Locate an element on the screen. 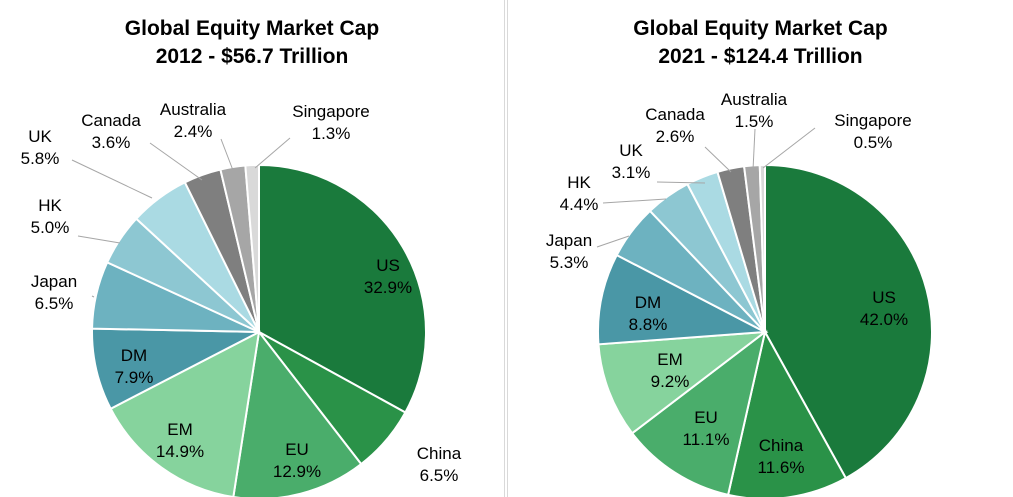 This screenshot has width=1013, height=497. slice-value-label: 32.9% is located at coordinates (388, 287).